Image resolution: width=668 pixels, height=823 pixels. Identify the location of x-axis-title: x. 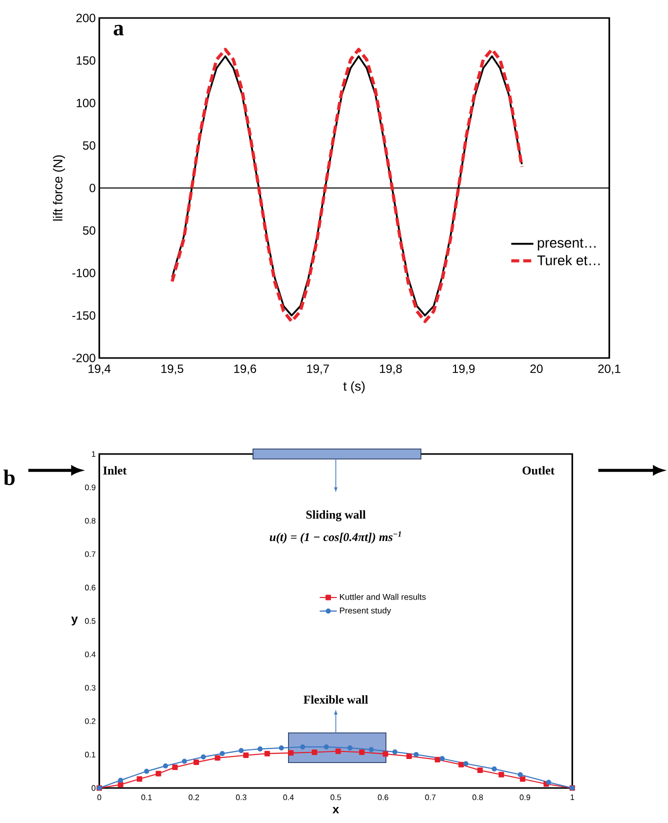
(335, 810).